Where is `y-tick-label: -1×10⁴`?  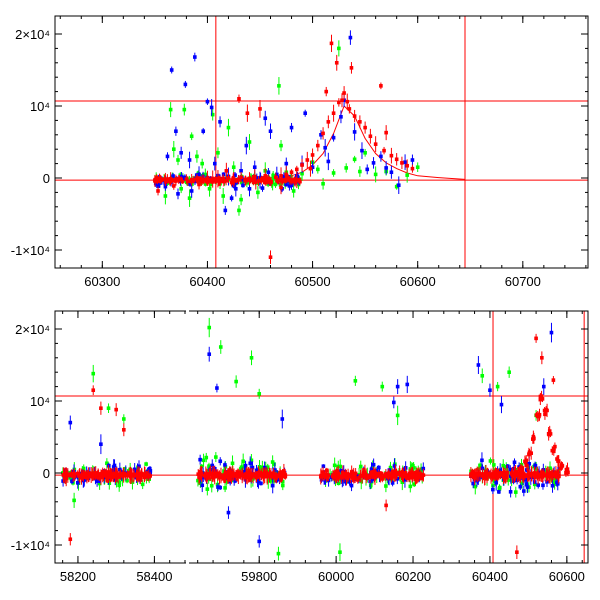 y-tick-label: -1×10⁴ is located at coordinates (30, 250).